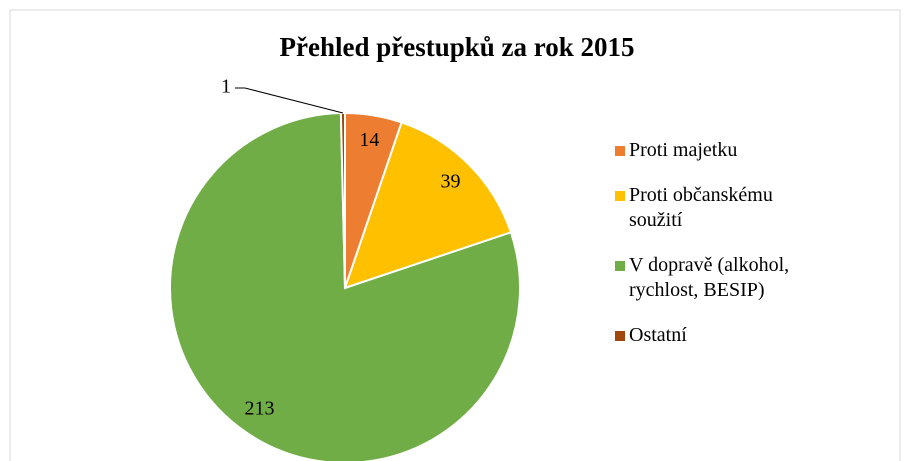  Describe the element at coordinates (226, 87) in the screenshot. I see `data-label: 1` at that location.